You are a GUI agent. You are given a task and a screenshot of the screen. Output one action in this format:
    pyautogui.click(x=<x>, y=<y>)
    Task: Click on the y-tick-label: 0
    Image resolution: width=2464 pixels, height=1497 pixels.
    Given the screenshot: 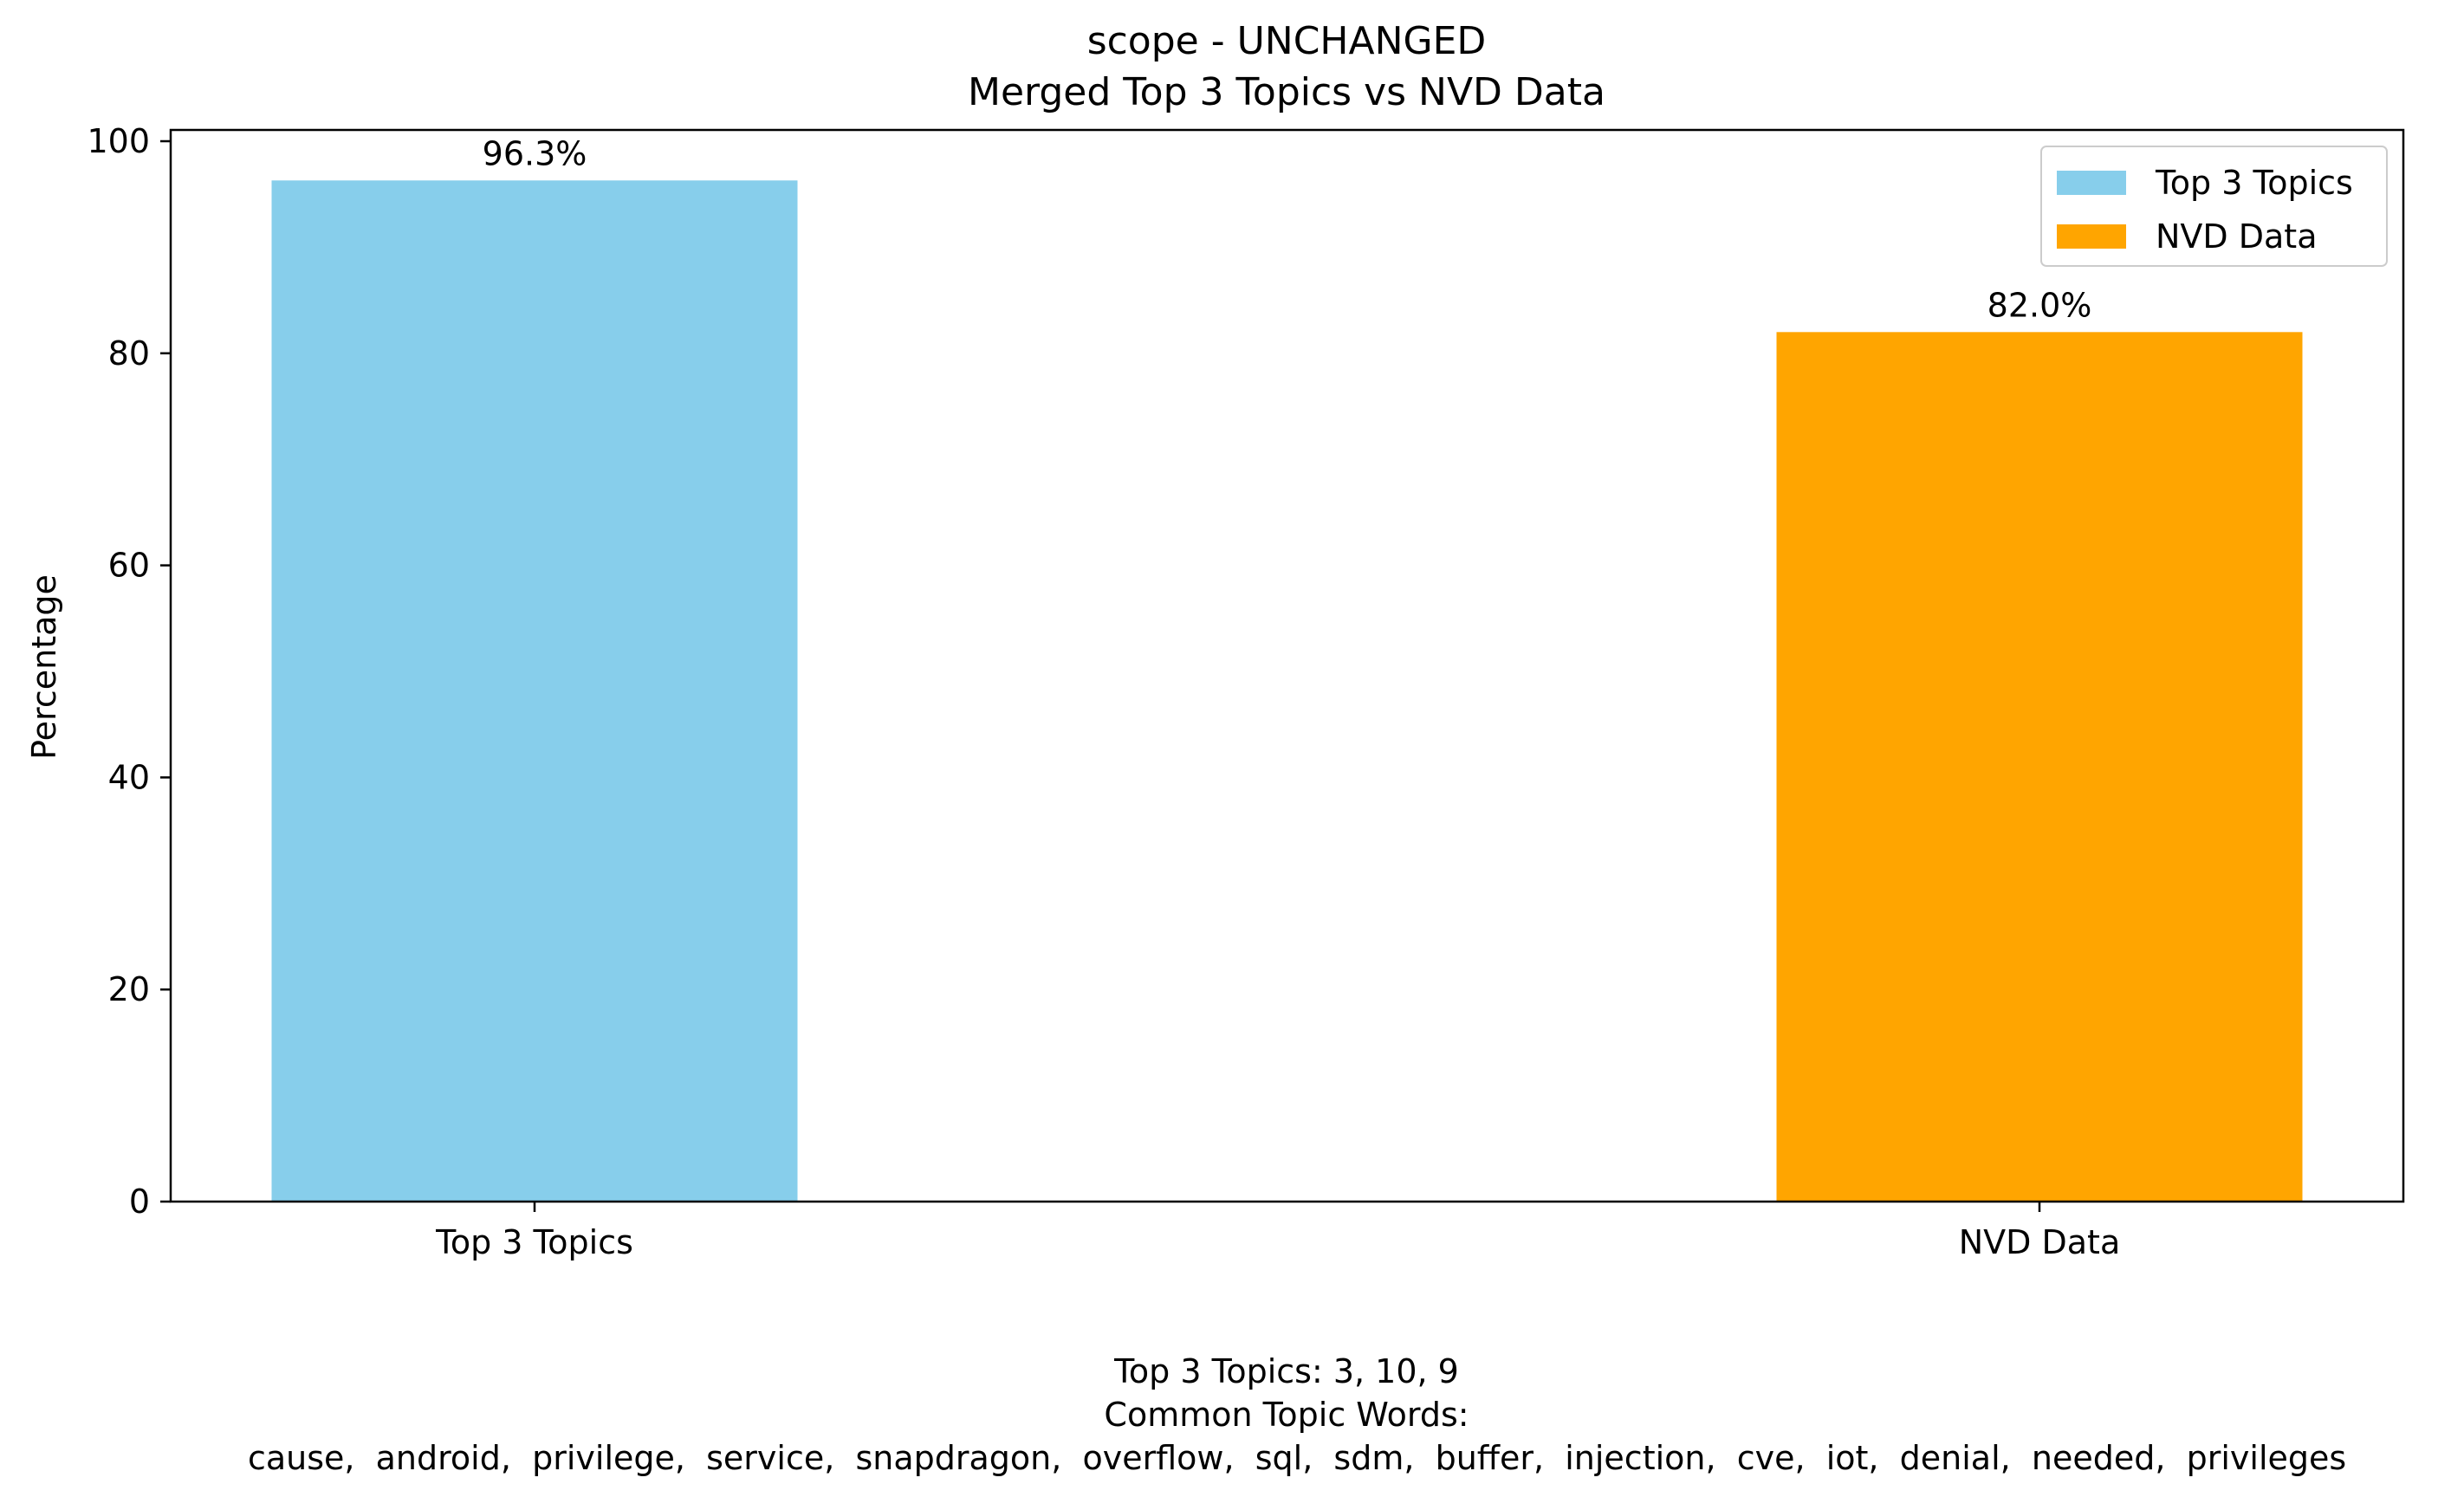 What is the action you would take?
    pyautogui.click(x=139, y=1202)
    